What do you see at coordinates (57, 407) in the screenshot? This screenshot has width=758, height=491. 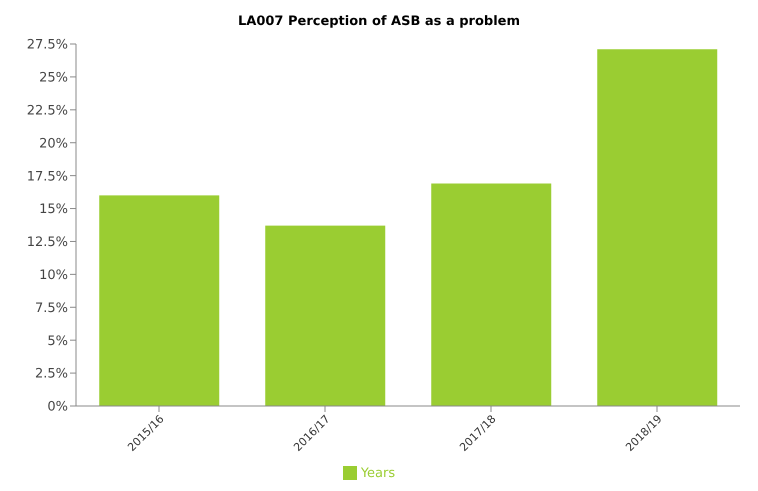 I see `y-tick-label: 0%` at bounding box center [57, 407].